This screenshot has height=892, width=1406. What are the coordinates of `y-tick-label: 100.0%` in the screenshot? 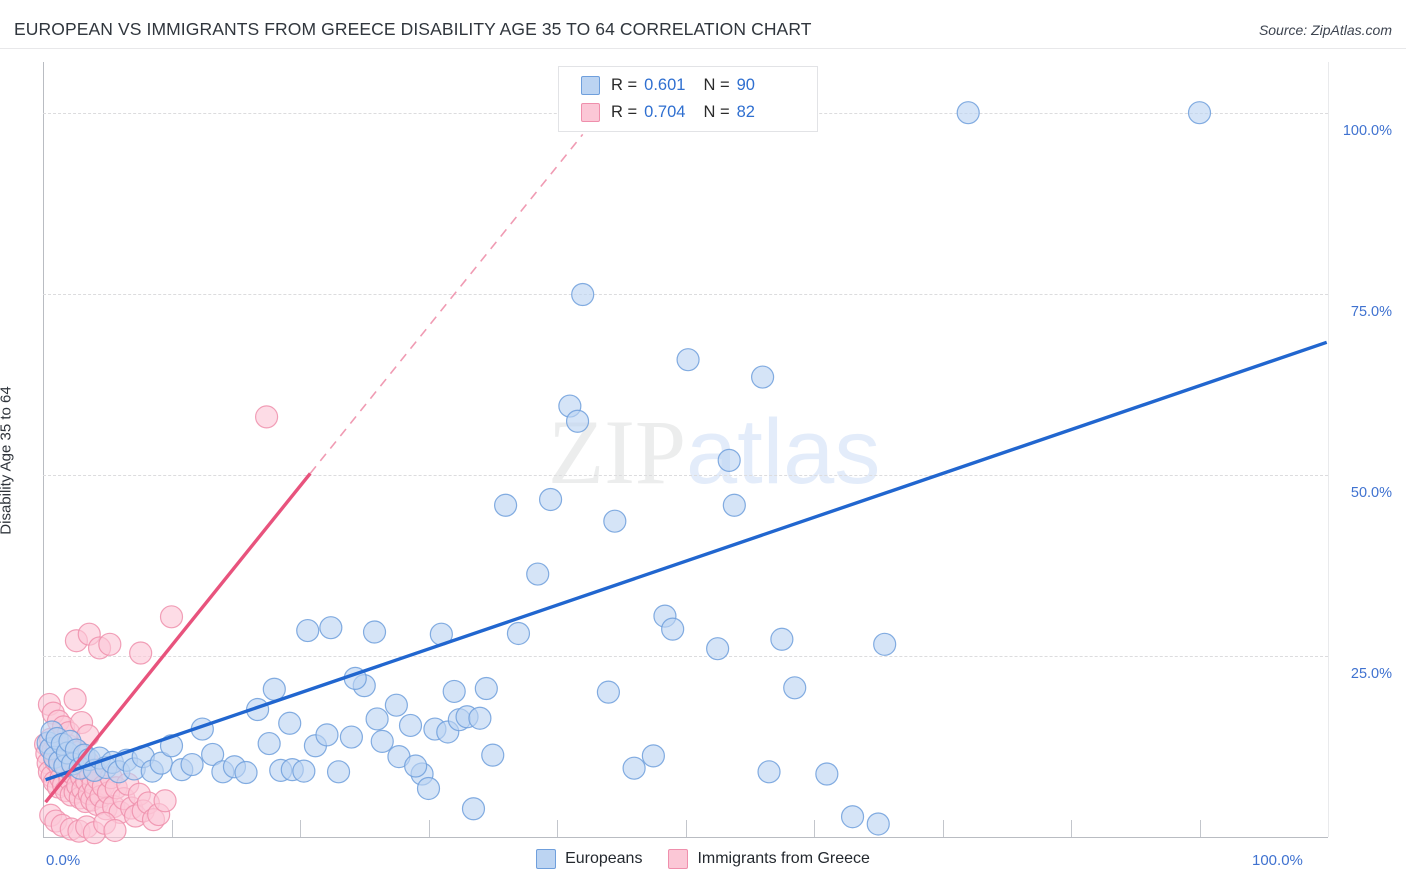 It's located at (1367, 130).